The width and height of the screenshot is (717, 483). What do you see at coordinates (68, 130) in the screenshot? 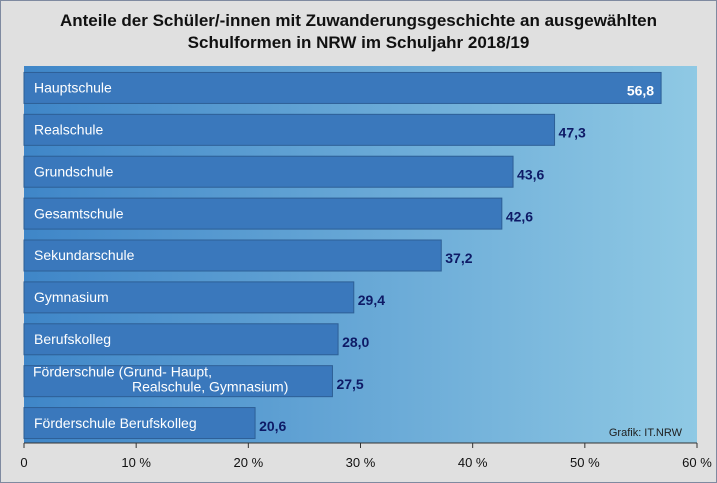
I see `category-label: Realschule` at bounding box center [68, 130].